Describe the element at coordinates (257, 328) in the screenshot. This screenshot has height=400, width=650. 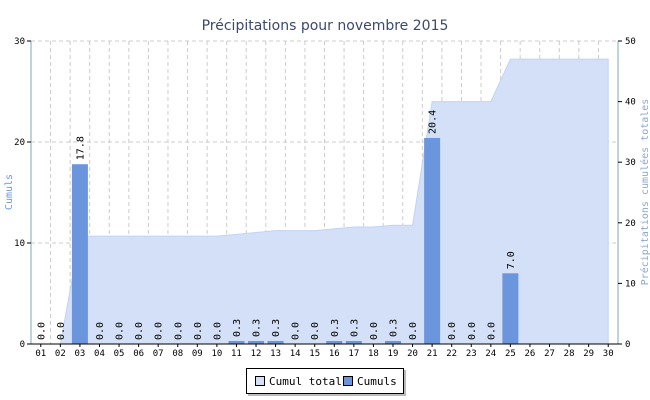
I see `data-label-12: 0.3` at that location.